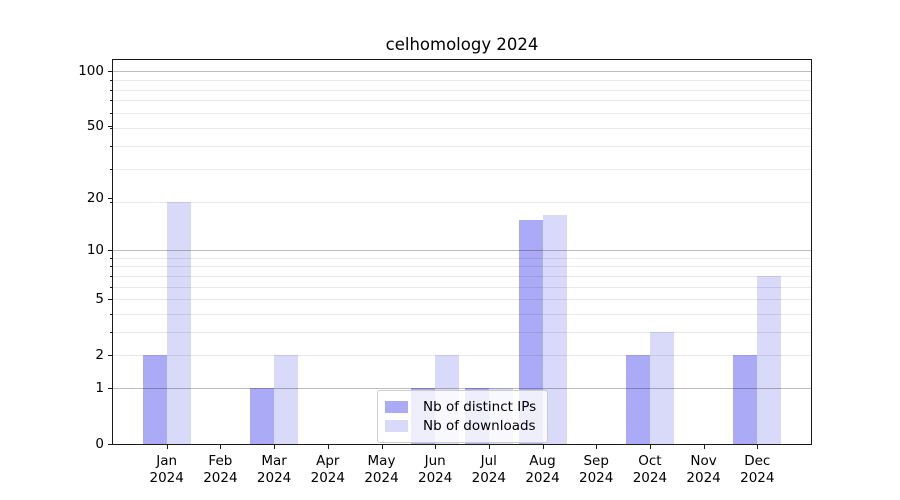 This screenshot has height=500, width=900. Describe the element at coordinates (381, 469) in the screenshot. I see `x-tick-label-may: May 2024` at that location.